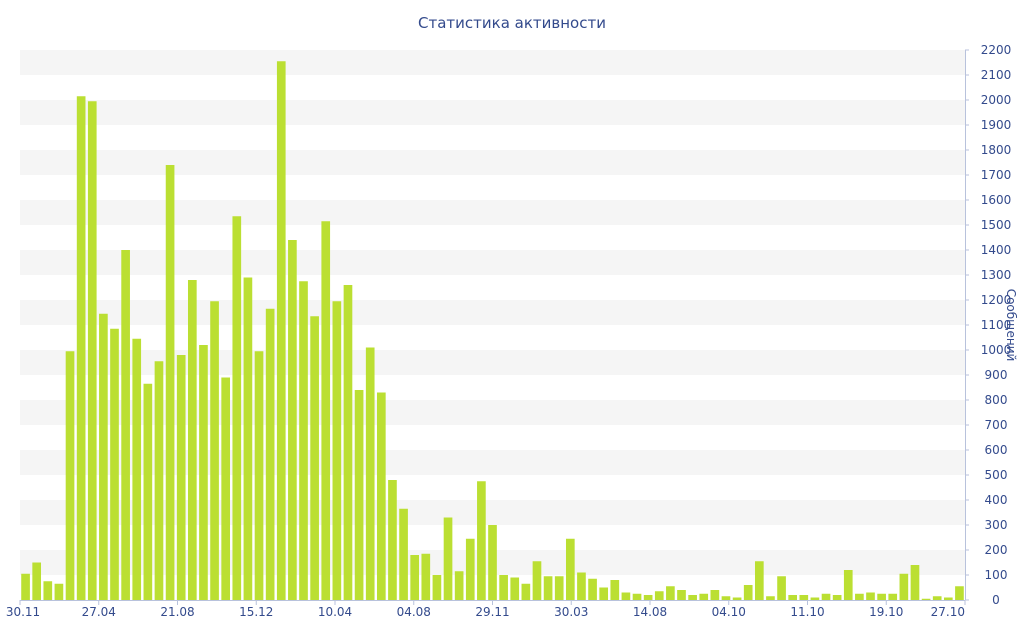  I want to click on y-axis-title: Сообщений, so click(1011, 325).